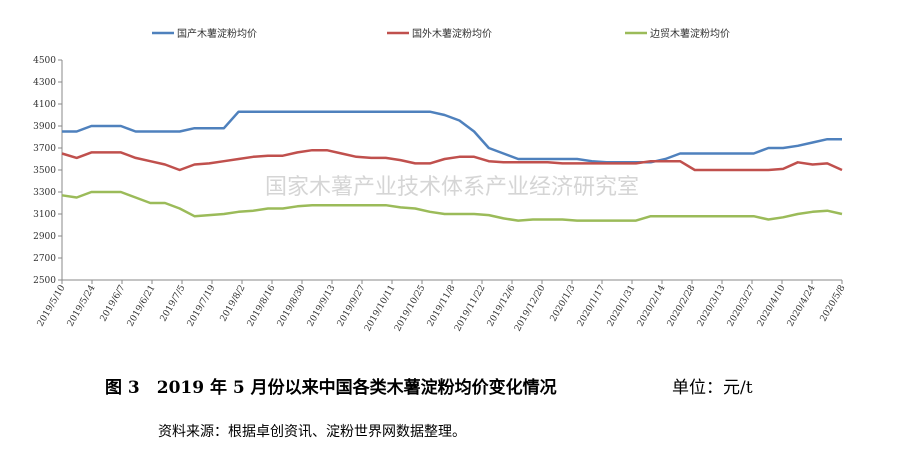 This screenshot has width=905, height=453. Describe the element at coordinates (622, 306) in the screenshot. I see `x-tick-label: 2020/1/31` at that location.